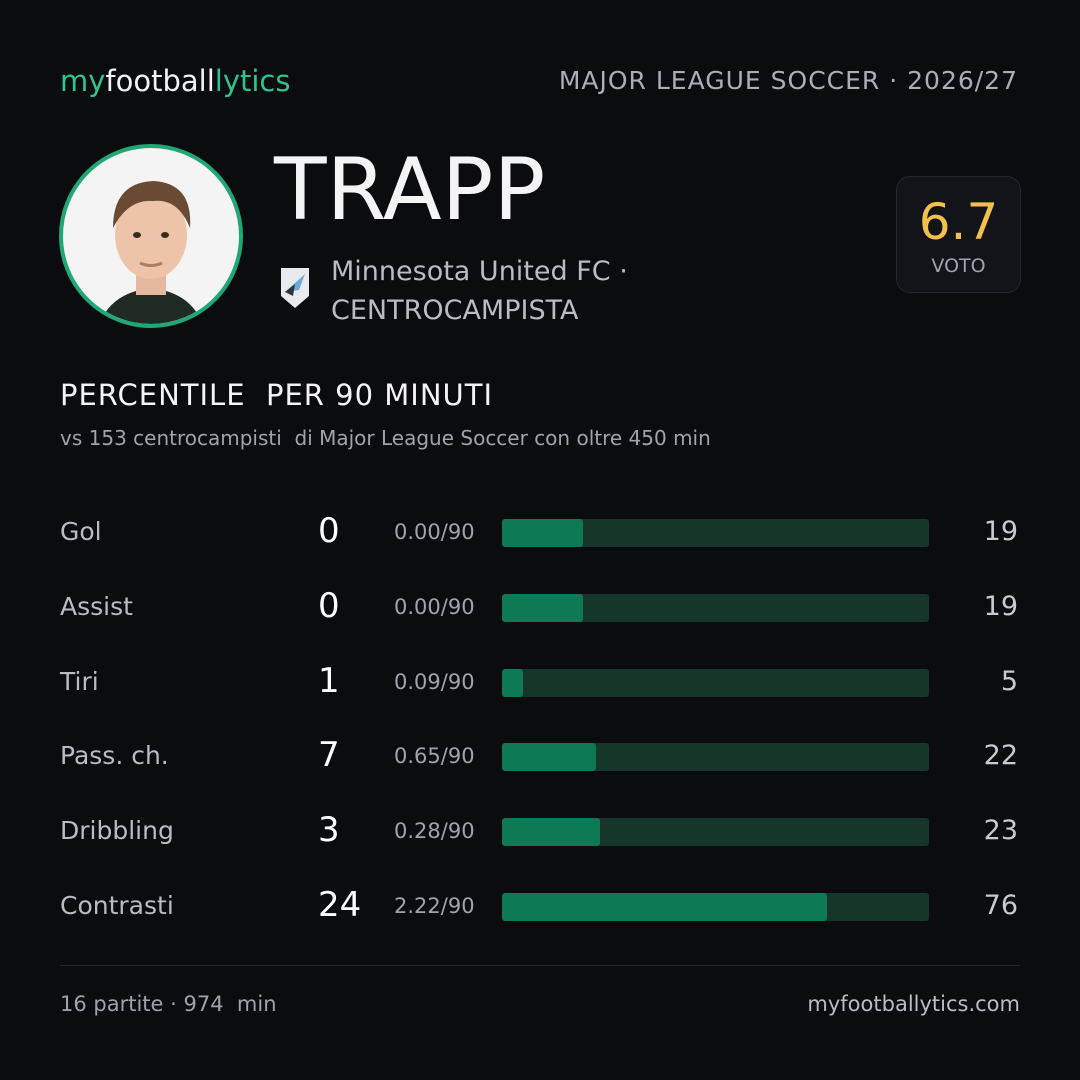 The width and height of the screenshot is (1080, 1080). I want to click on stat-label: Contrasti, so click(117, 905).